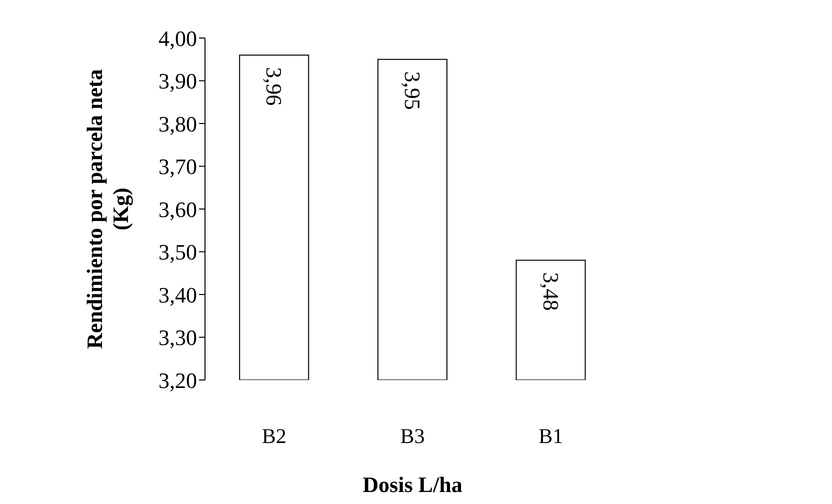  What do you see at coordinates (177, 123) in the screenshot?
I see `y-tick-label: 3,80` at bounding box center [177, 123].